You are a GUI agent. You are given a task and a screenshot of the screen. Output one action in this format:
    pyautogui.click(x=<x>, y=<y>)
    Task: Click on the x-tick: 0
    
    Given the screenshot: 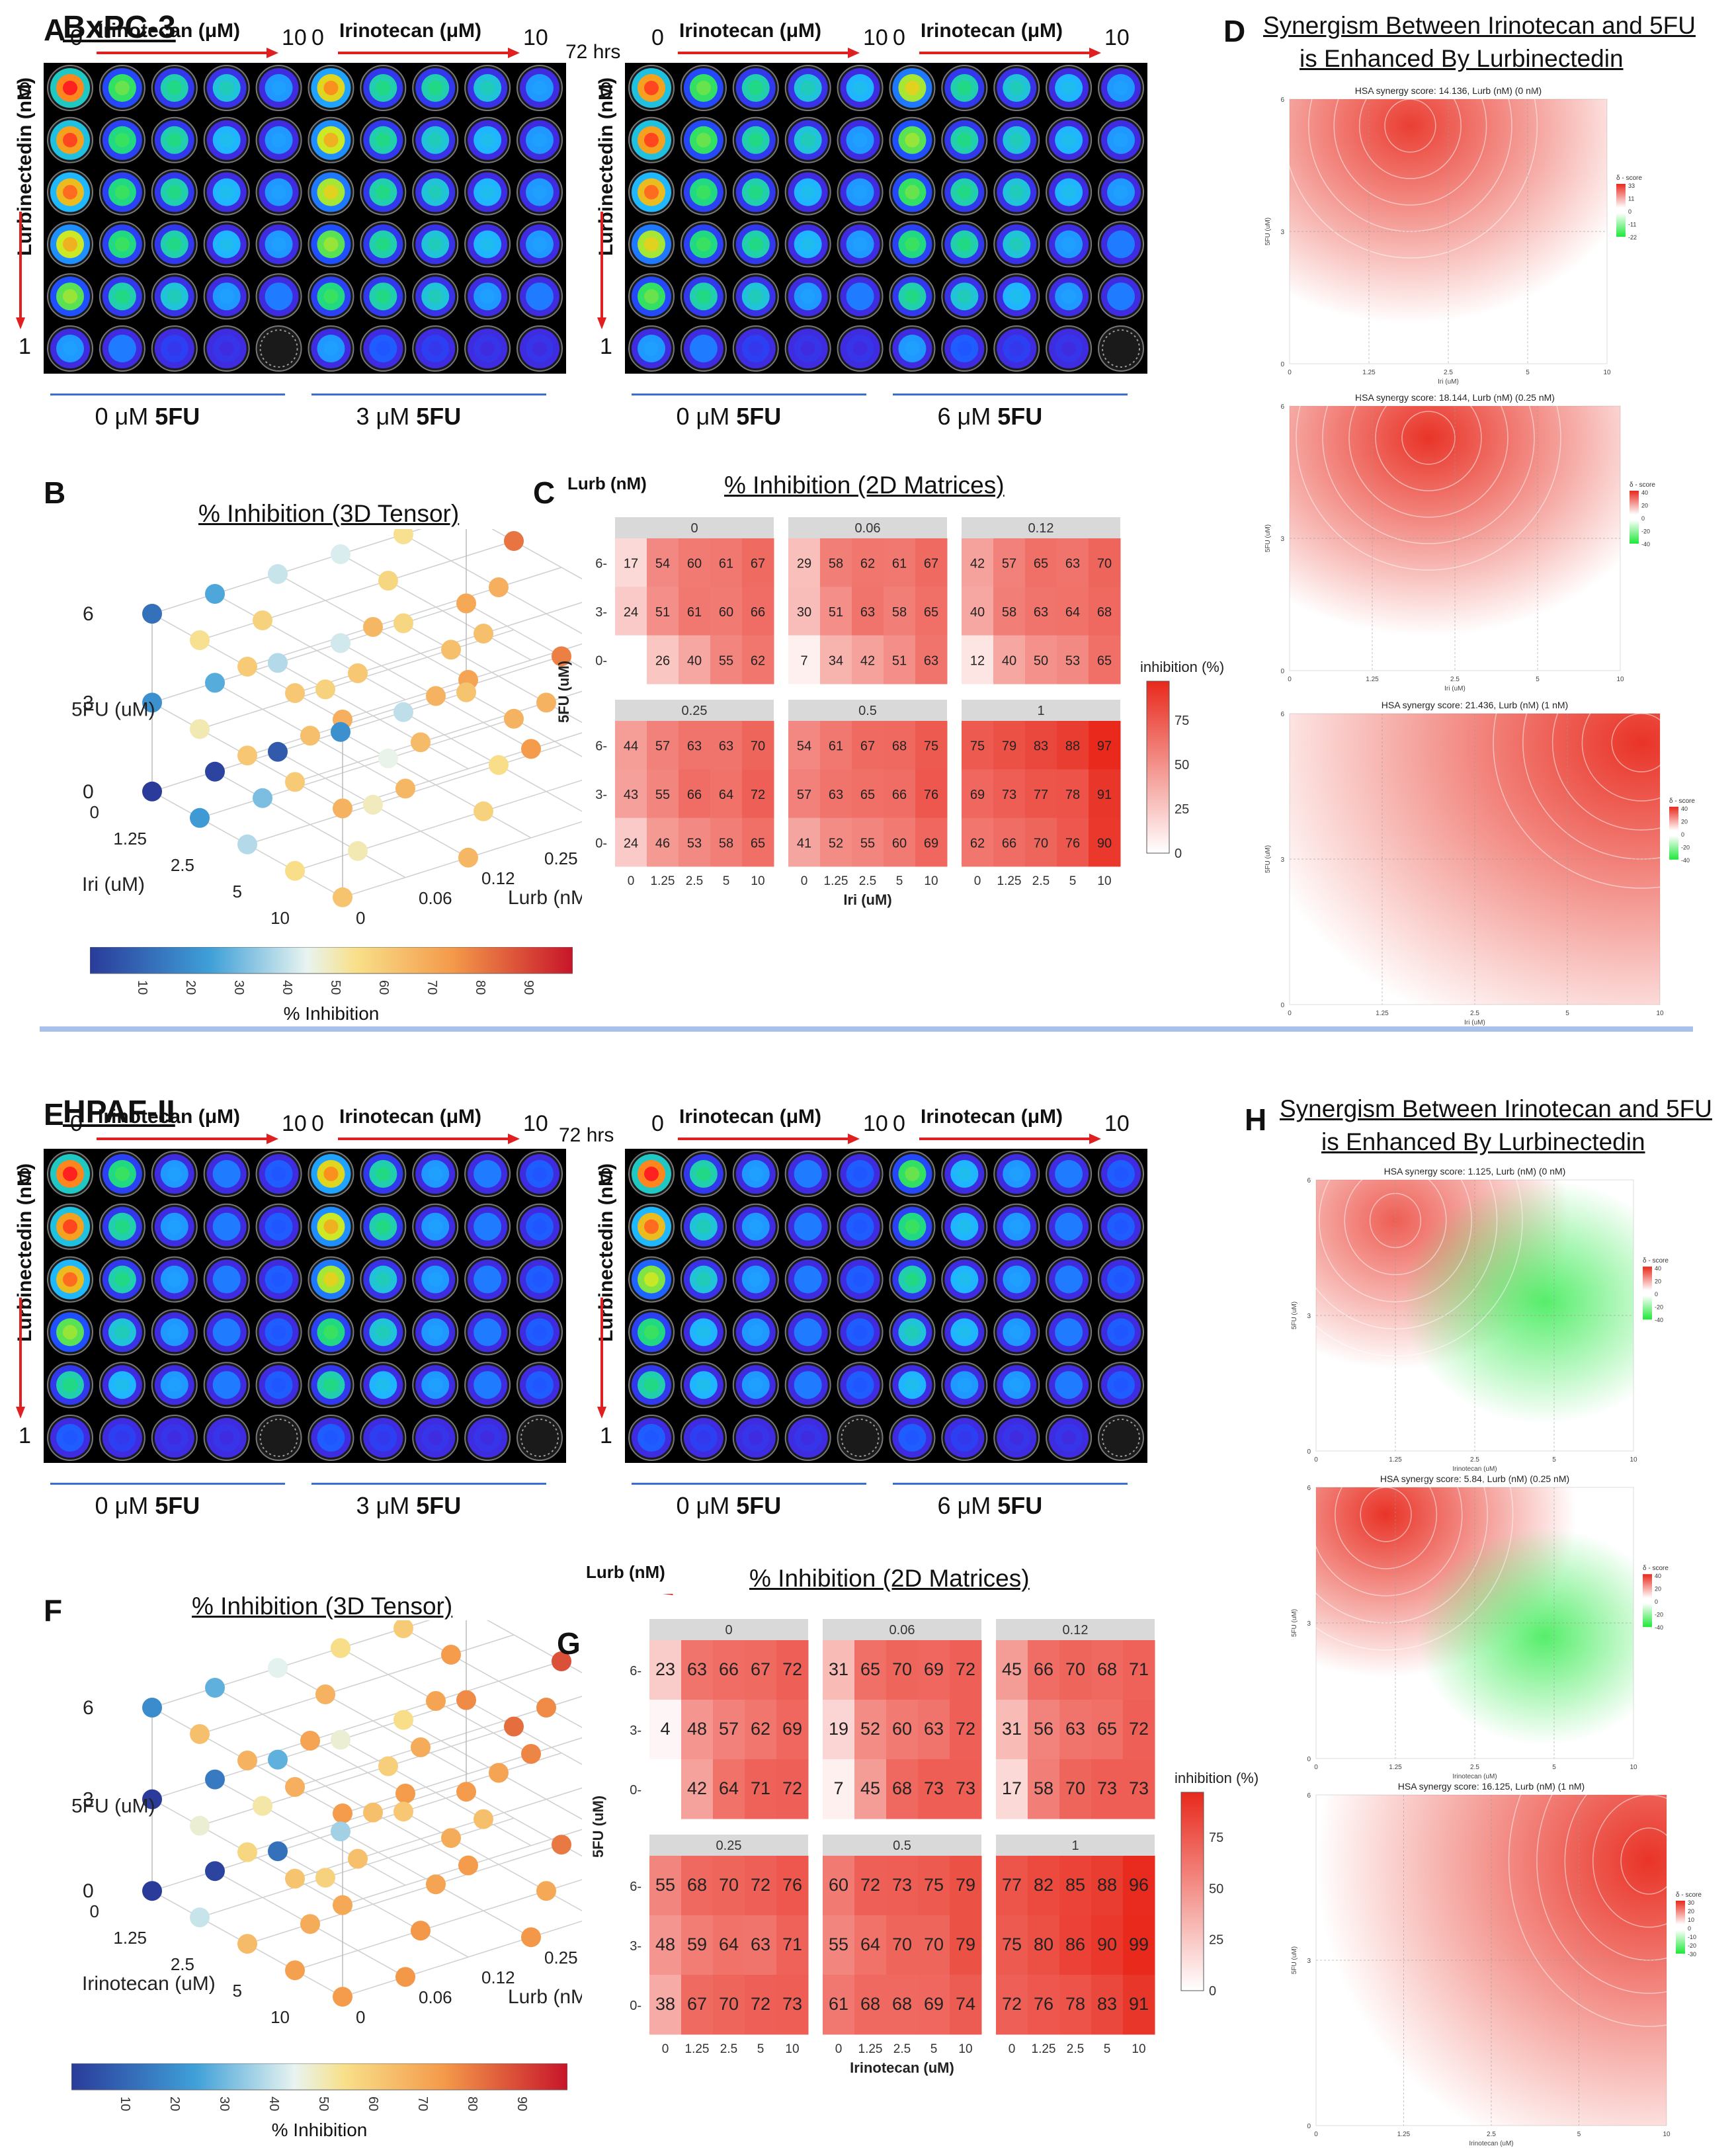 What is the action you would take?
    pyautogui.click(x=978, y=881)
    